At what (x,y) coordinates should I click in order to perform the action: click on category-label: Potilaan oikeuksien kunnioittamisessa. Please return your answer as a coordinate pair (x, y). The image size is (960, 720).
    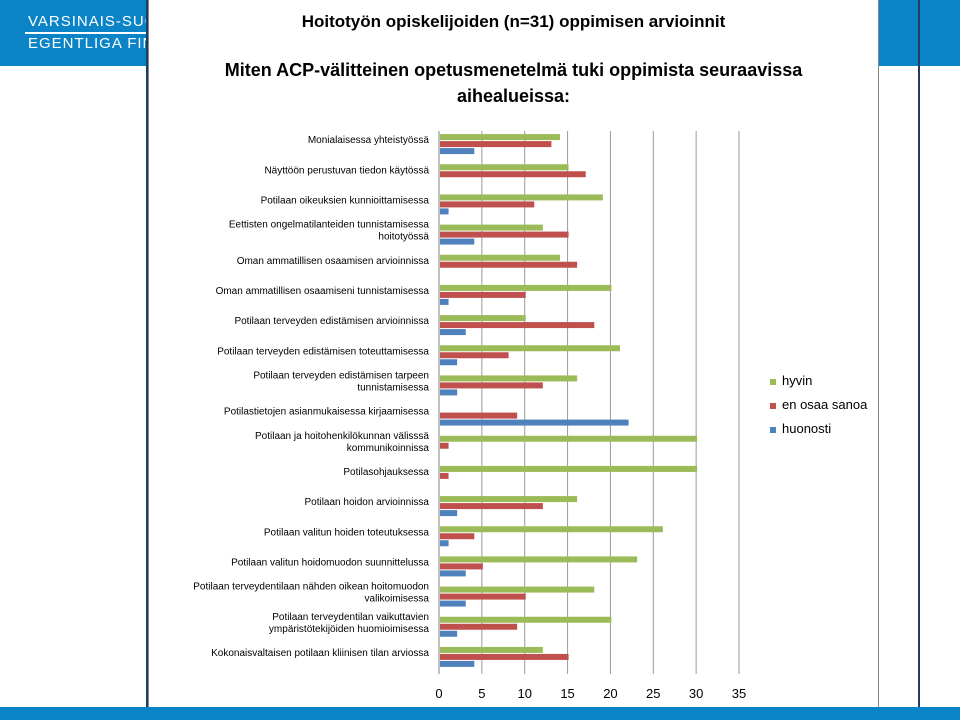
    Looking at the image, I should click on (345, 200).